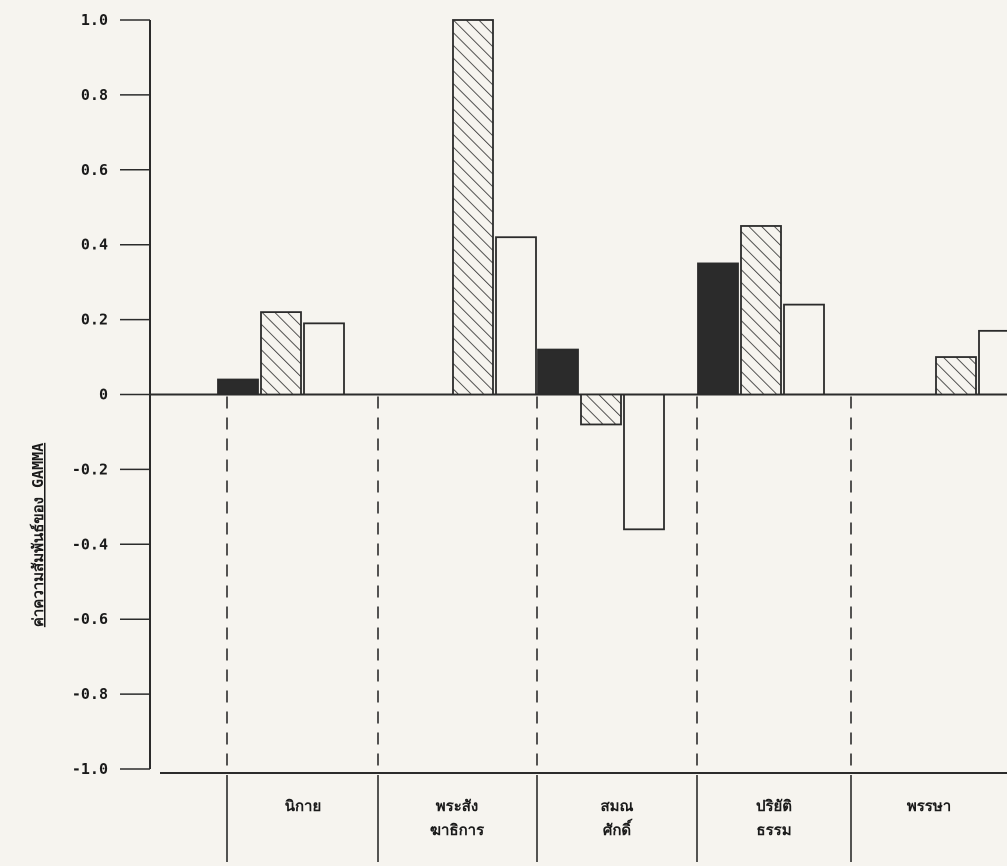  What do you see at coordinates (617, 818) in the screenshot?
I see `category-label: สมณศักดิ์` at bounding box center [617, 818].